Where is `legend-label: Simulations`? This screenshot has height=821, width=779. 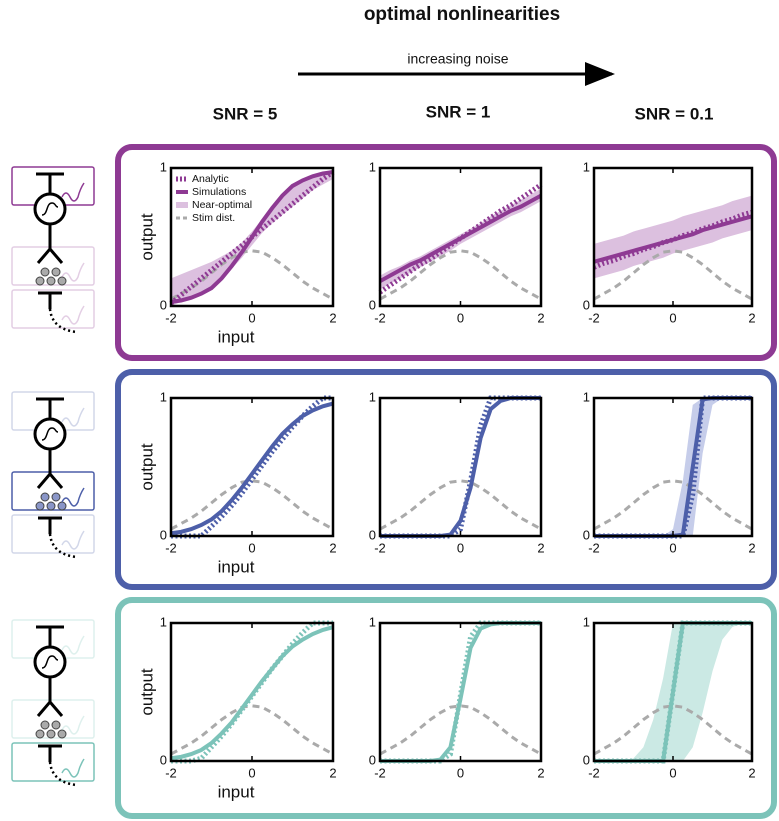
legend-label: Simulations is located at coordinates (219, 192).